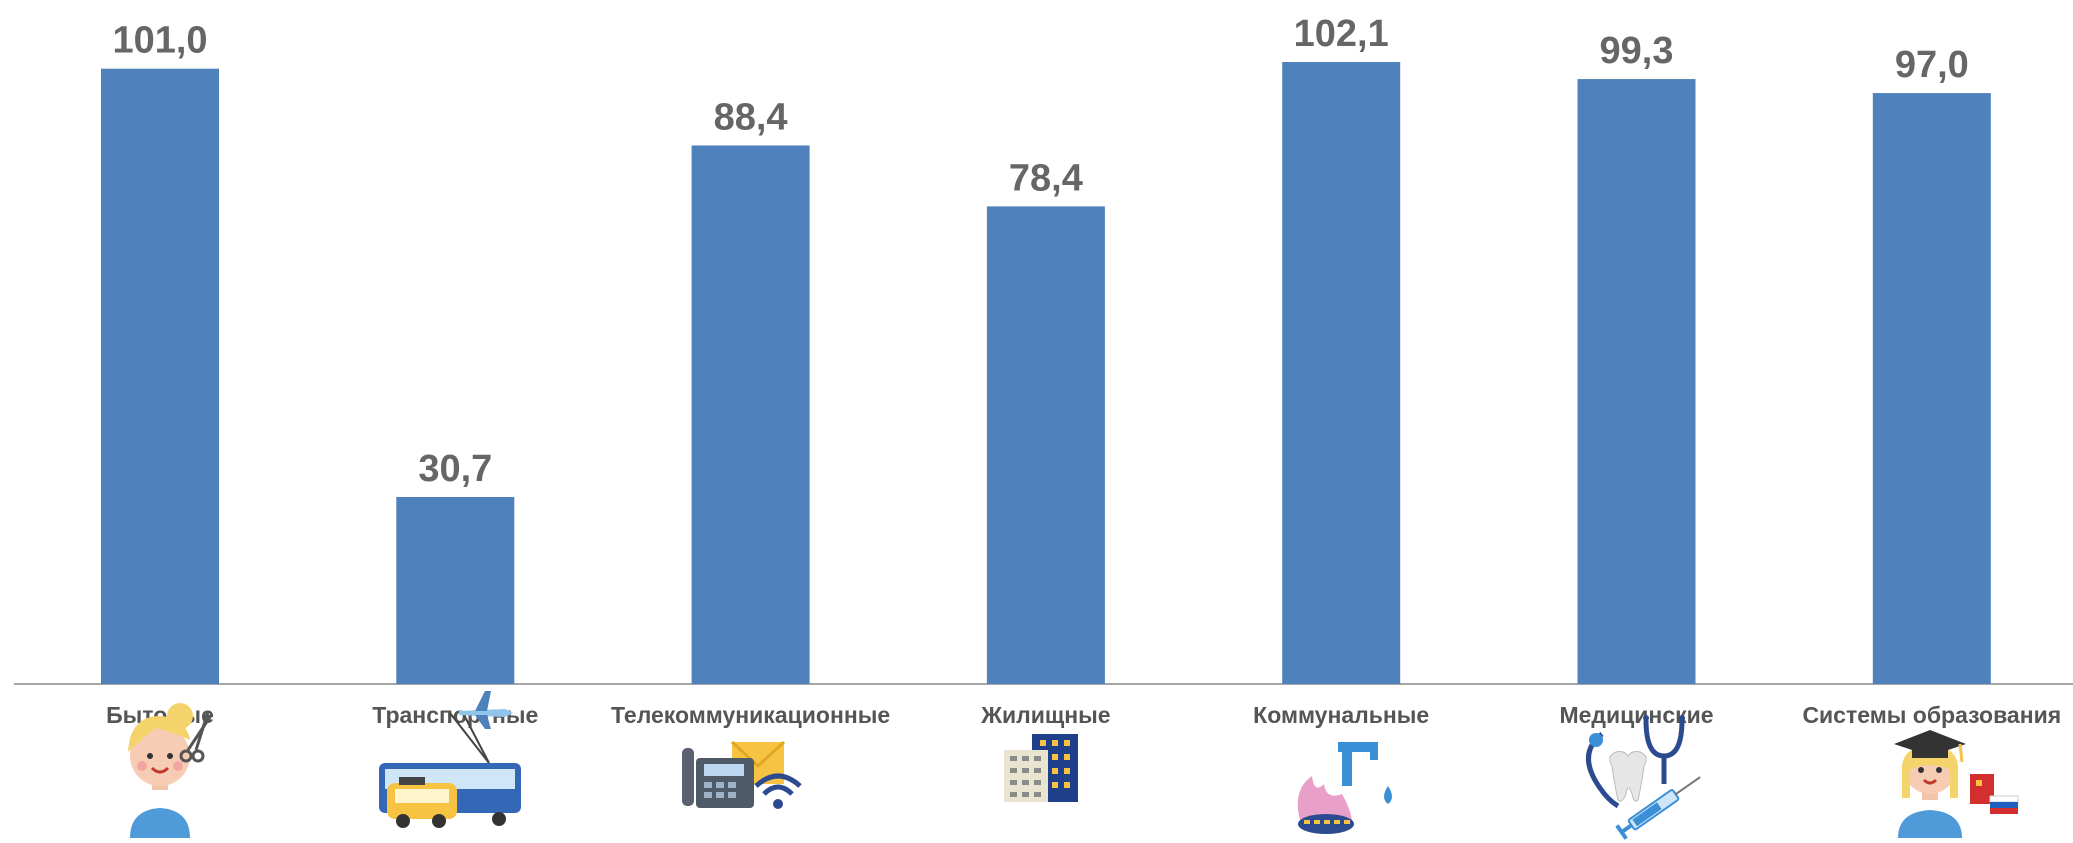 This screenshot has height=843, width=2073. I want to click on hairdresser-icon, so click(171, 770).